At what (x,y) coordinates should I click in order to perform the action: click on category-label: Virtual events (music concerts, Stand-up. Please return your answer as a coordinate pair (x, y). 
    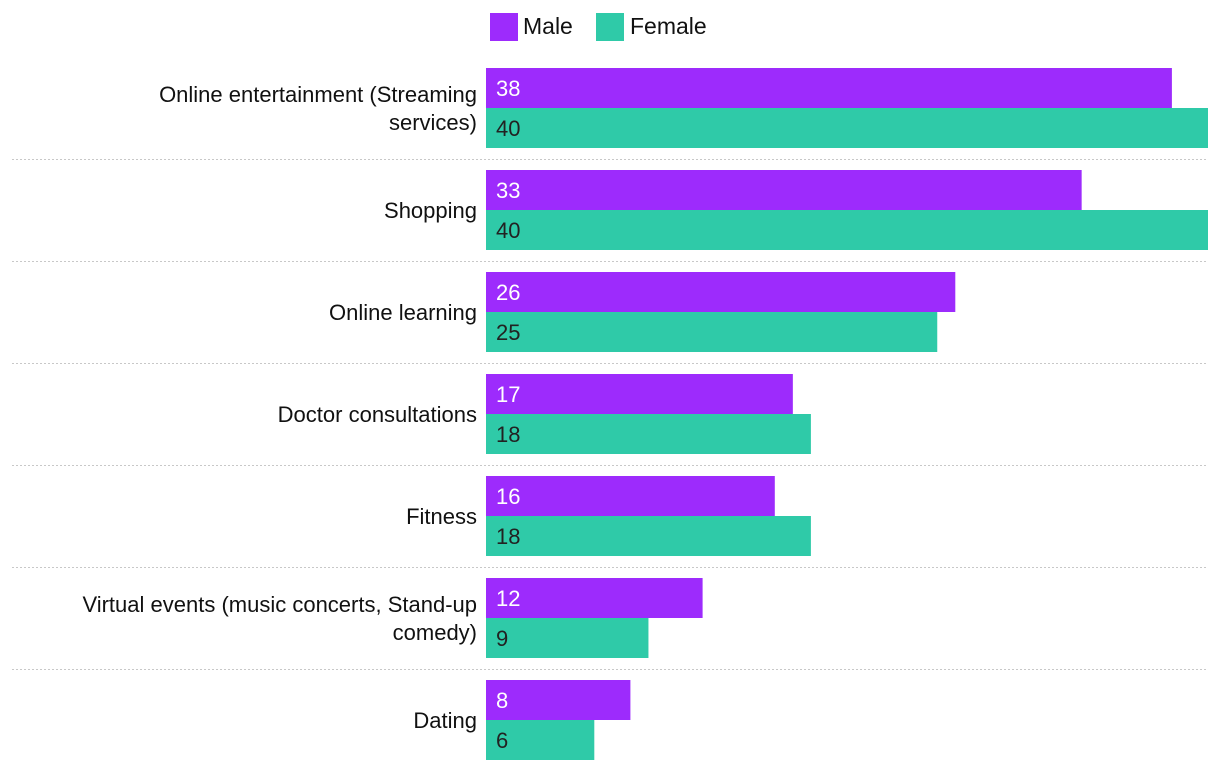
    Looking at the image, I should click on (279, 604).